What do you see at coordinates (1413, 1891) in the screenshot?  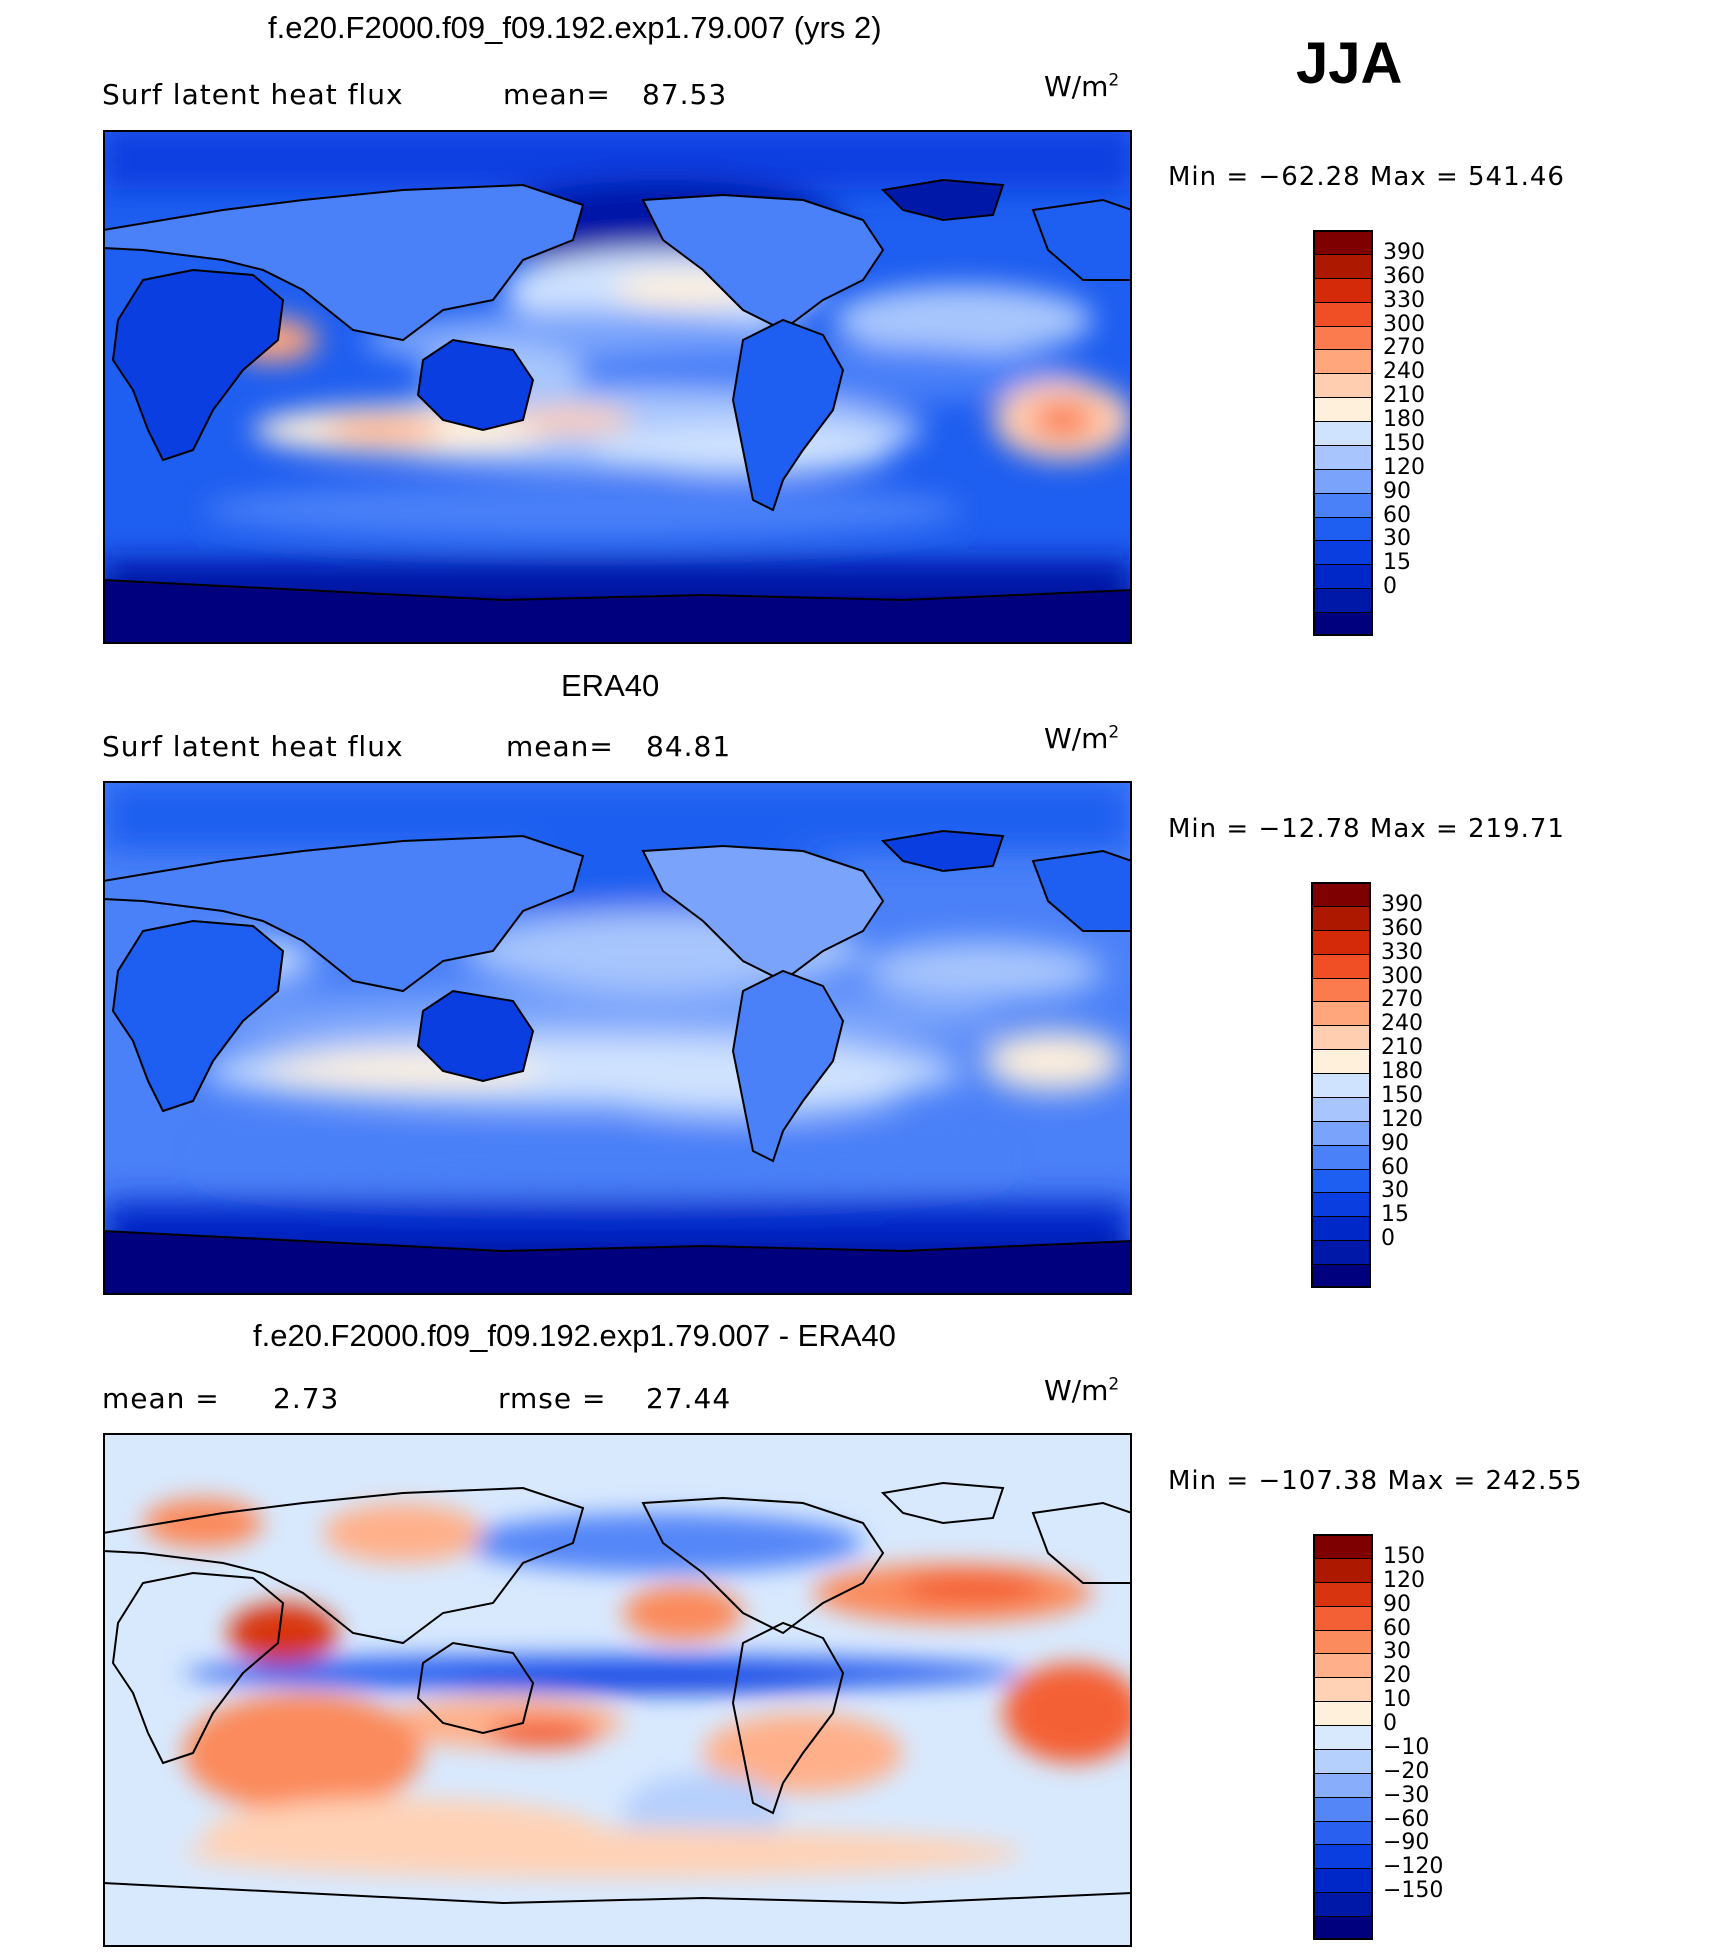 I see `colorbar-tick-label: −150` at bounding box center [1413, 1891].